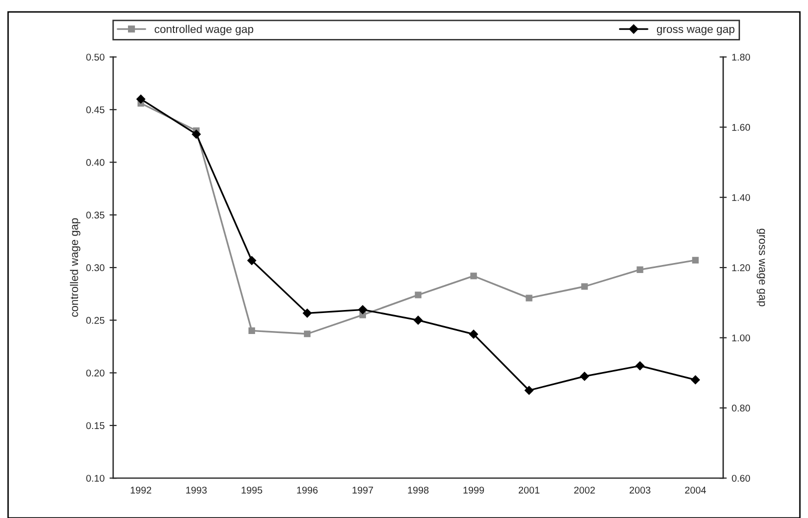  Describe the element at coordinates (95, 478) in the screenshot. I see `y-tick-label: 0.10` at that location.